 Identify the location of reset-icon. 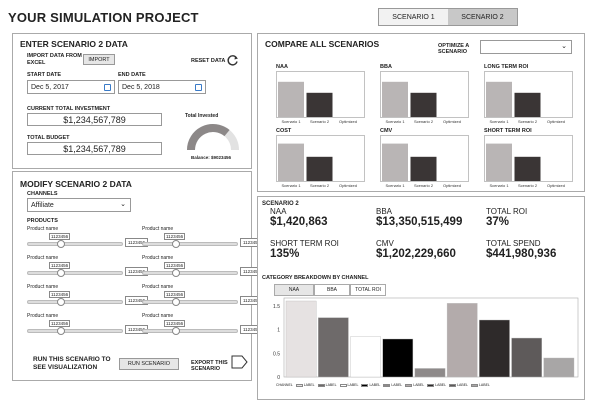
(232, 60).